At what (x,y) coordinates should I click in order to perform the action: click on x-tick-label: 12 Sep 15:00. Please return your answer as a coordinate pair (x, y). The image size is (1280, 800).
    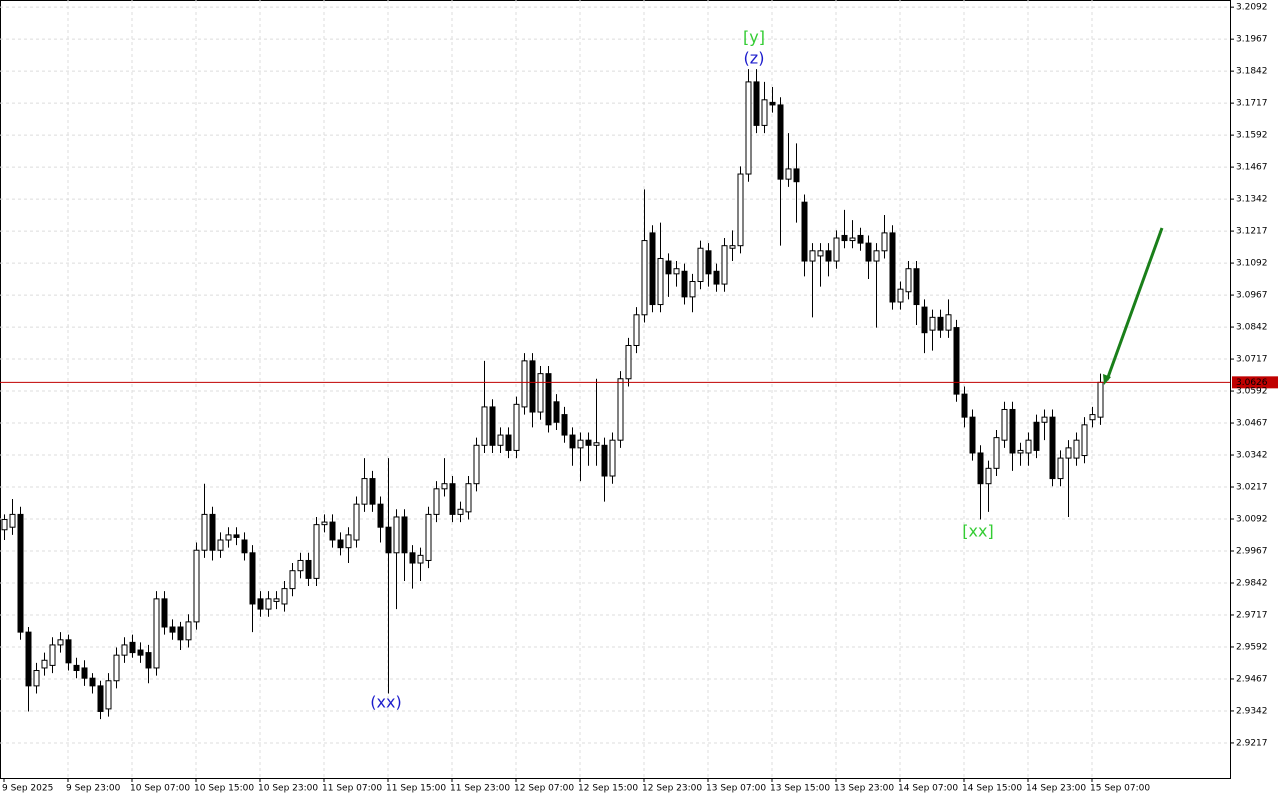
    Looking at the image, I should click on (608, 789).